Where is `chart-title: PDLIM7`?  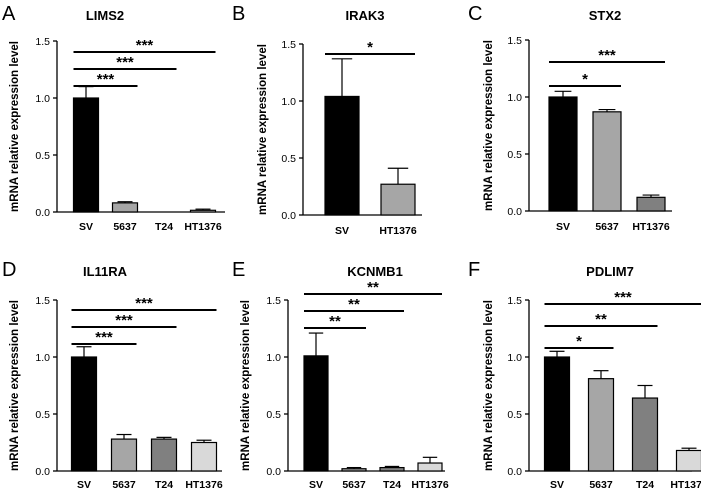 chart-title: PDLIM7 is located at coordinates (610, 271).